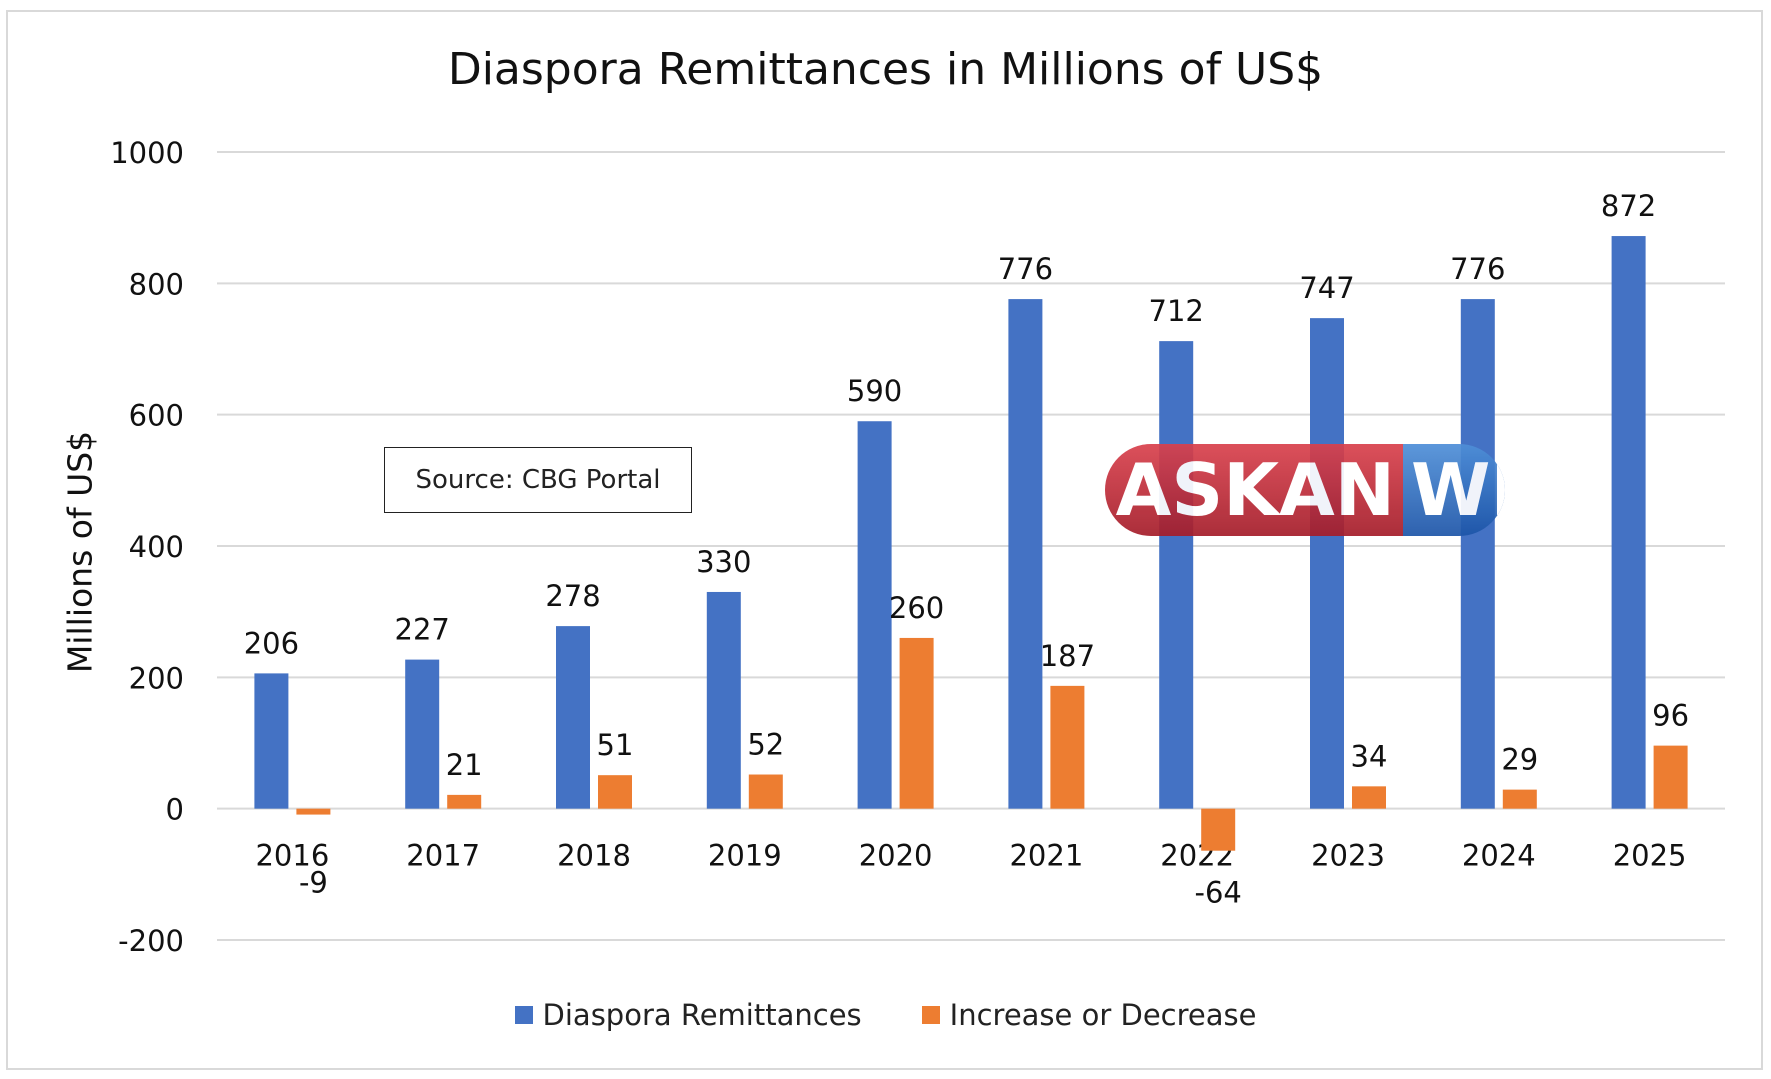 The image size is (1771, 1079). What do you see at coordinates (1218, 893) in the screenshot?
I see `data-label-change: -64` at bounding box center [1218, 893].